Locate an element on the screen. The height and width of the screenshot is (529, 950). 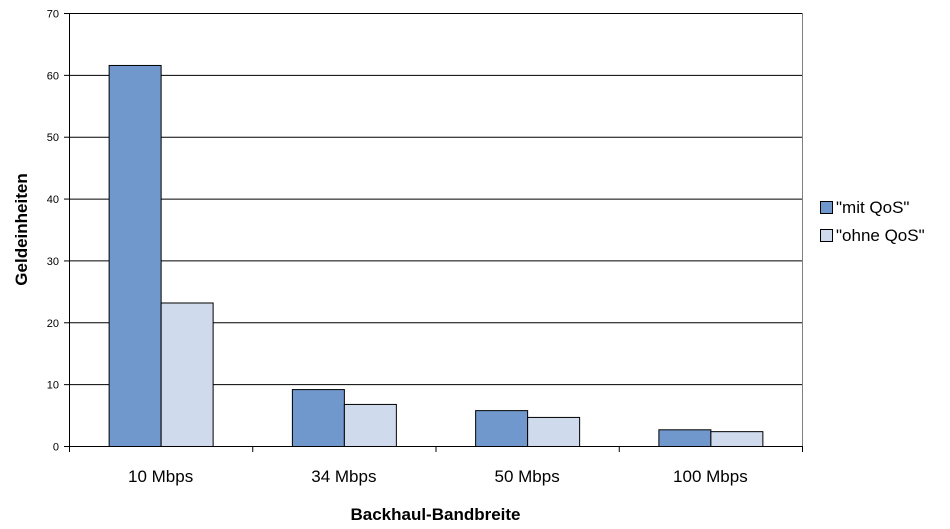
y-tick-label: 60 is located at coordinates (53, 76).